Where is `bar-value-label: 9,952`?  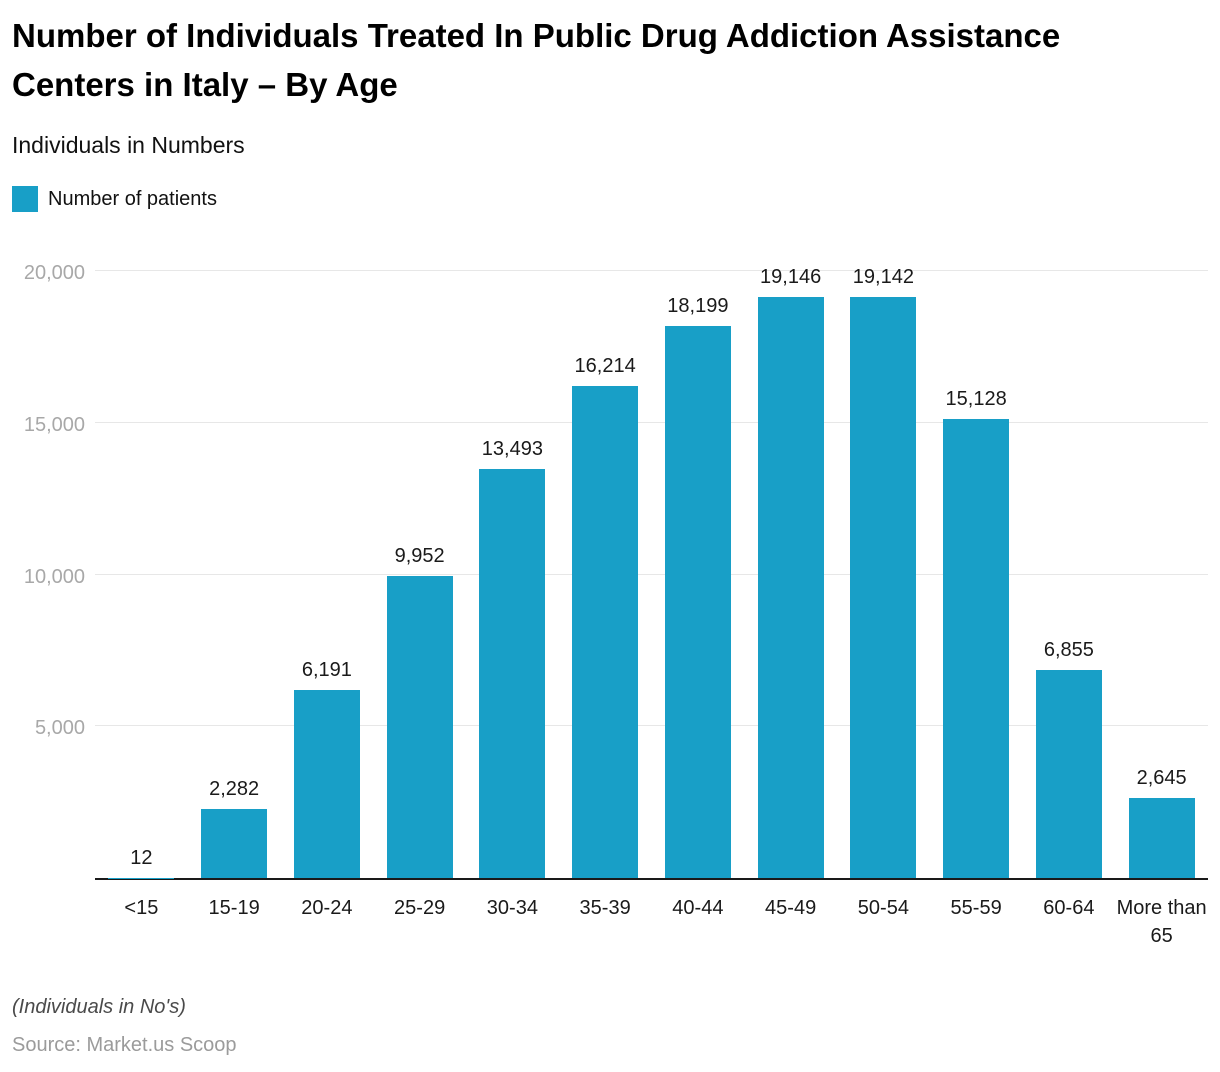
bar-value-label: 9,952 is located at coordinates (419, 555).